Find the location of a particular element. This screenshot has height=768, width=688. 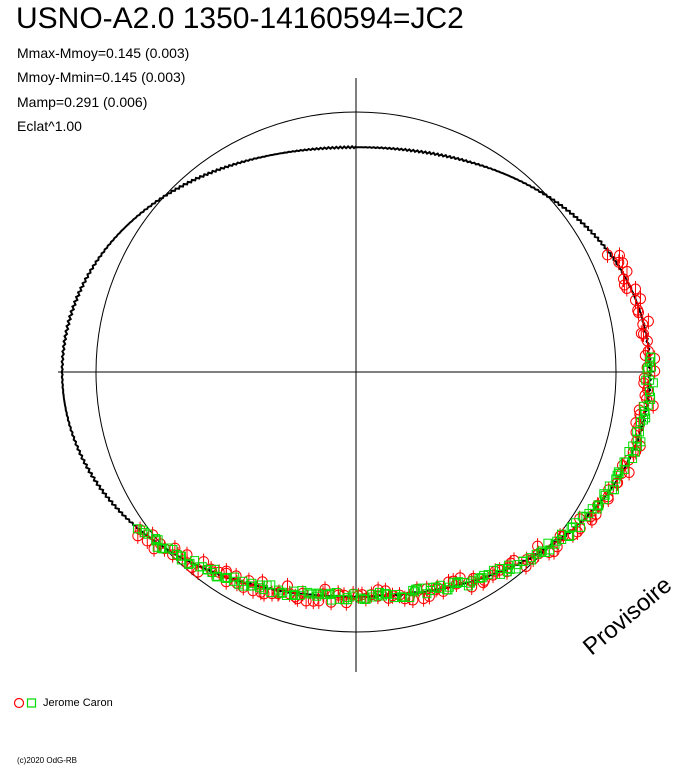

stat-mmax-mmoy: Mmax-Mmoy=0.145 (0.003) is located at coordinates (103, 53).